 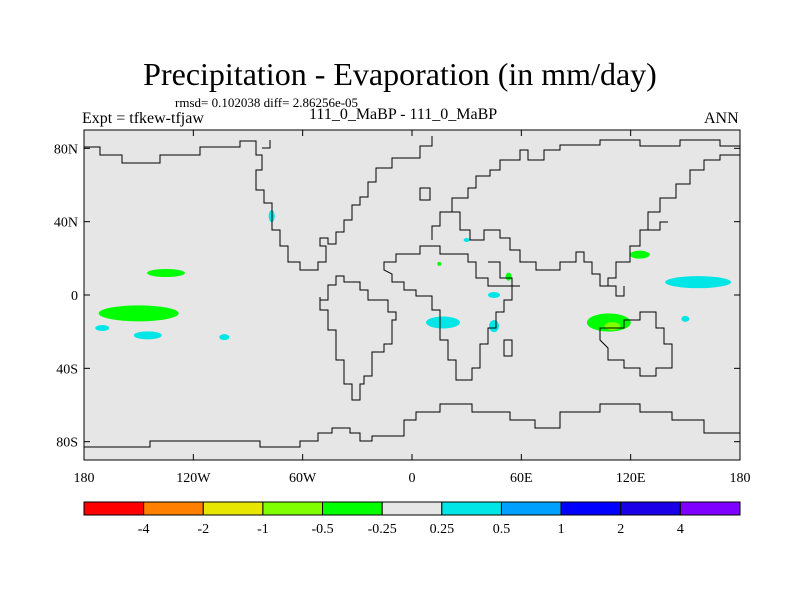 What do you see at coordinates (400, 74) in the screenshot?
I see `chart-title: Precipitation - Evaporation (in mm/day)` at bounding box center [400, 74].